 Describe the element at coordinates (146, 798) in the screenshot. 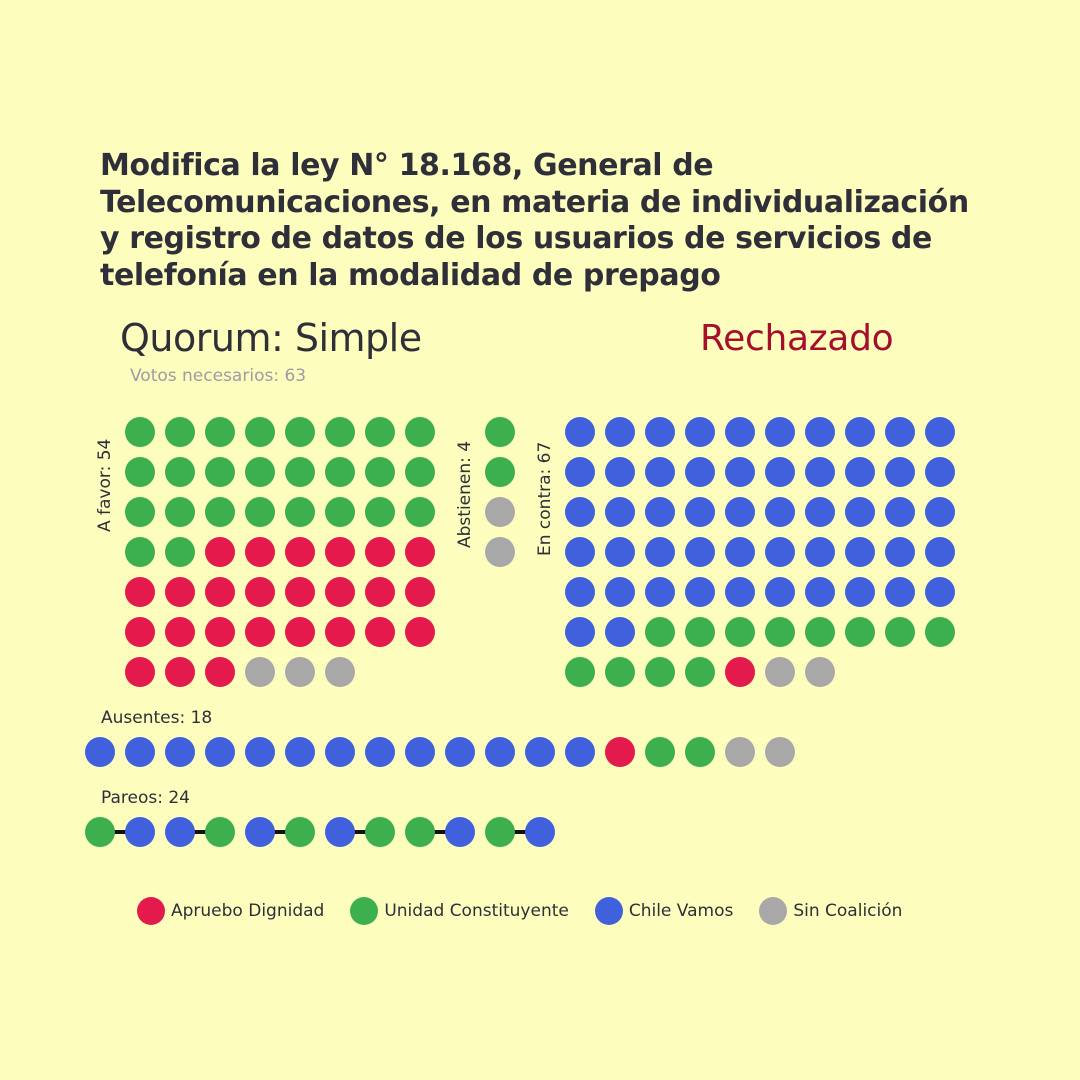

I see `pareos-label: Pareos: 24` at that location.